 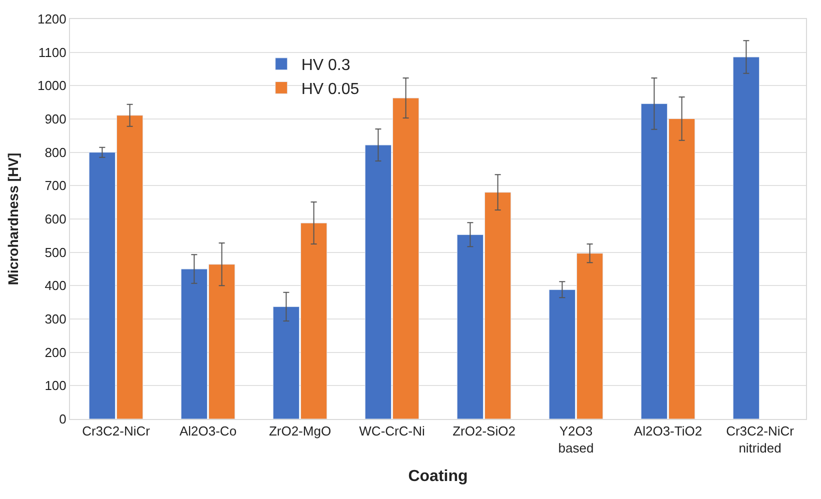 I want to click on x-tick-label: Cr3C2-NiCr nitrided, so click(x=760, y=440).